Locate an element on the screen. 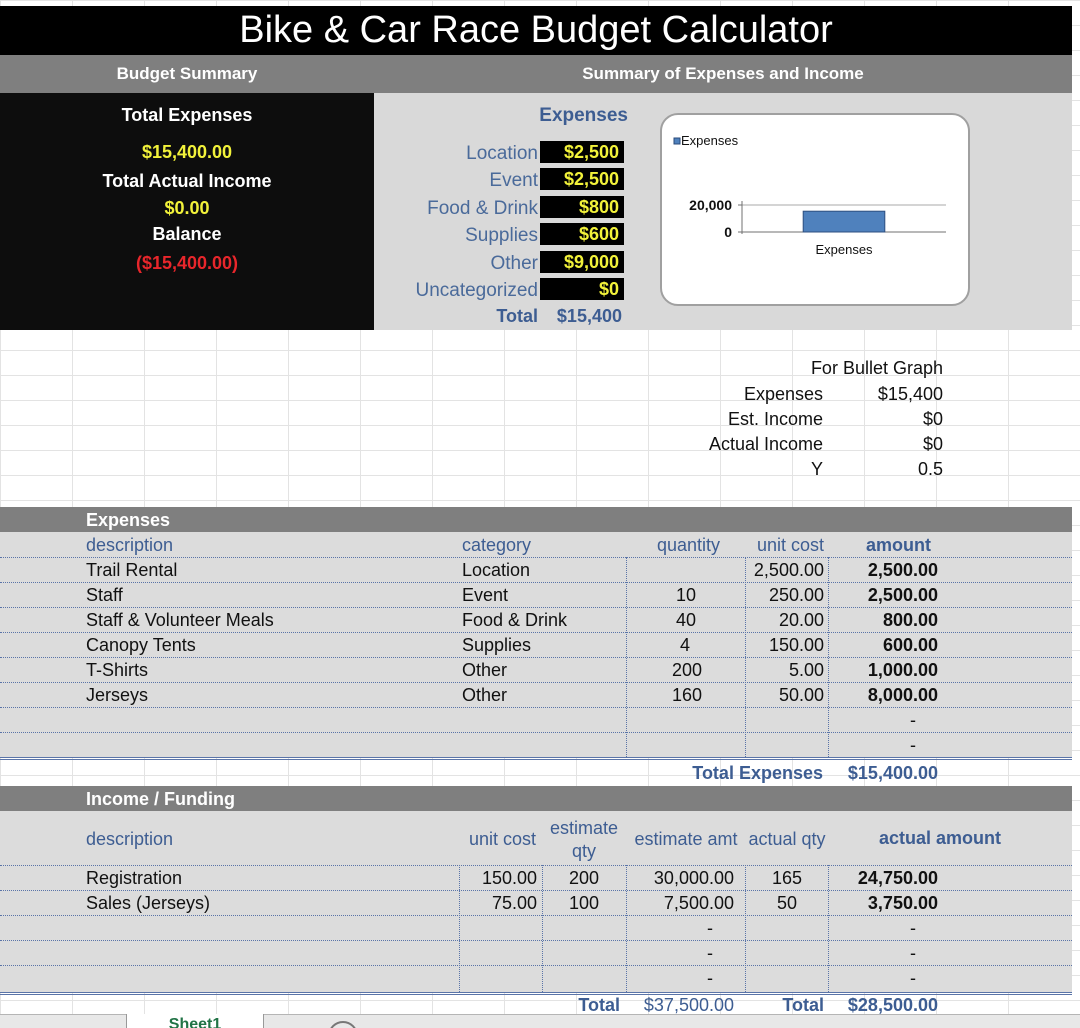 The height and width of the screenshot is (1028, 1080). col-header-unit-cost: unit cost is located at coordinates (502, 839).